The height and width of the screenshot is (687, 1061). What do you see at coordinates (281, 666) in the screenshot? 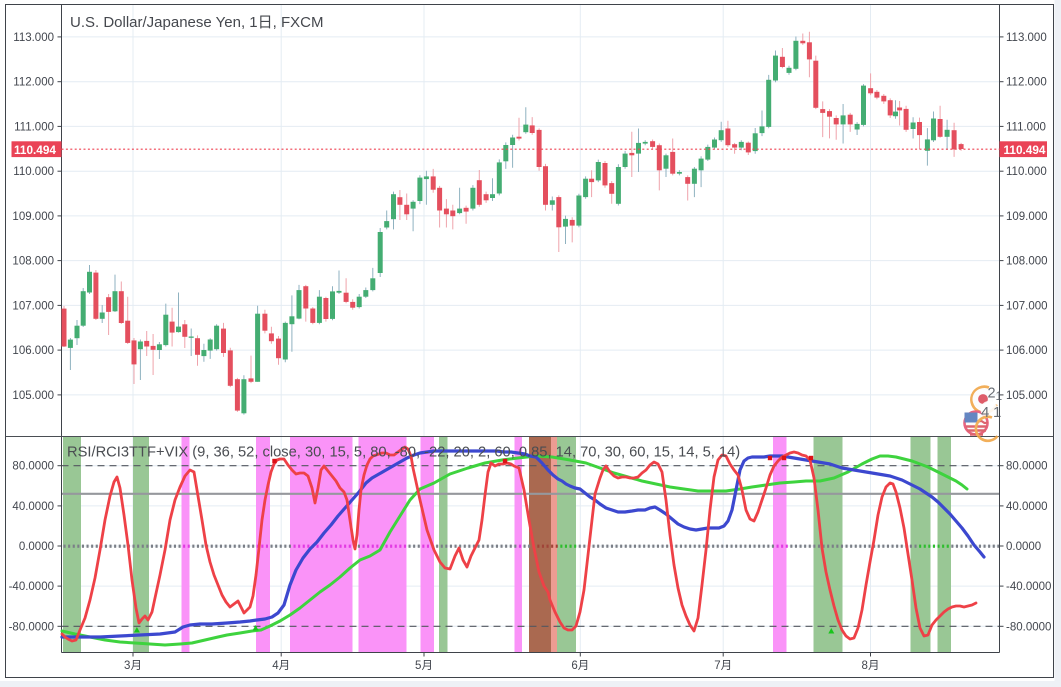
I see `svg-text: 4月` at bounding box center [281, 666].